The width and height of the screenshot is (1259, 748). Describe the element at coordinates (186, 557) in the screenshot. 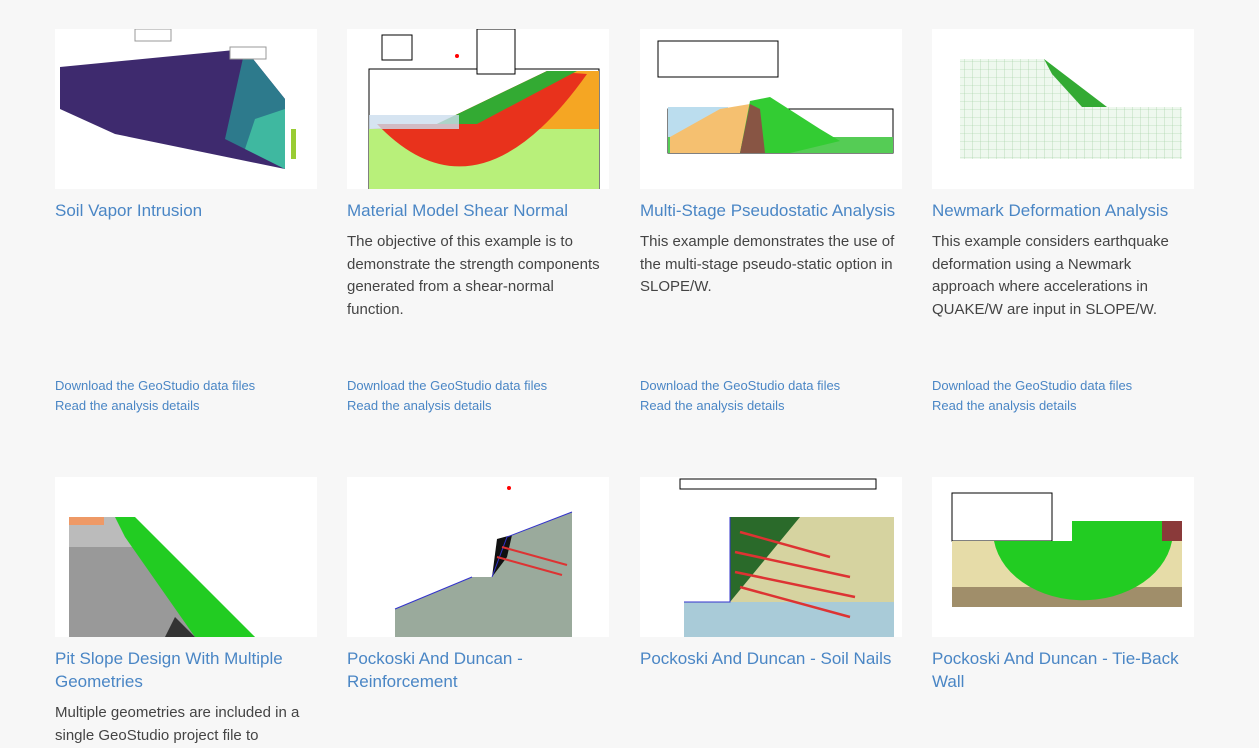

I see `thumbnail-pit-slope` at that location.